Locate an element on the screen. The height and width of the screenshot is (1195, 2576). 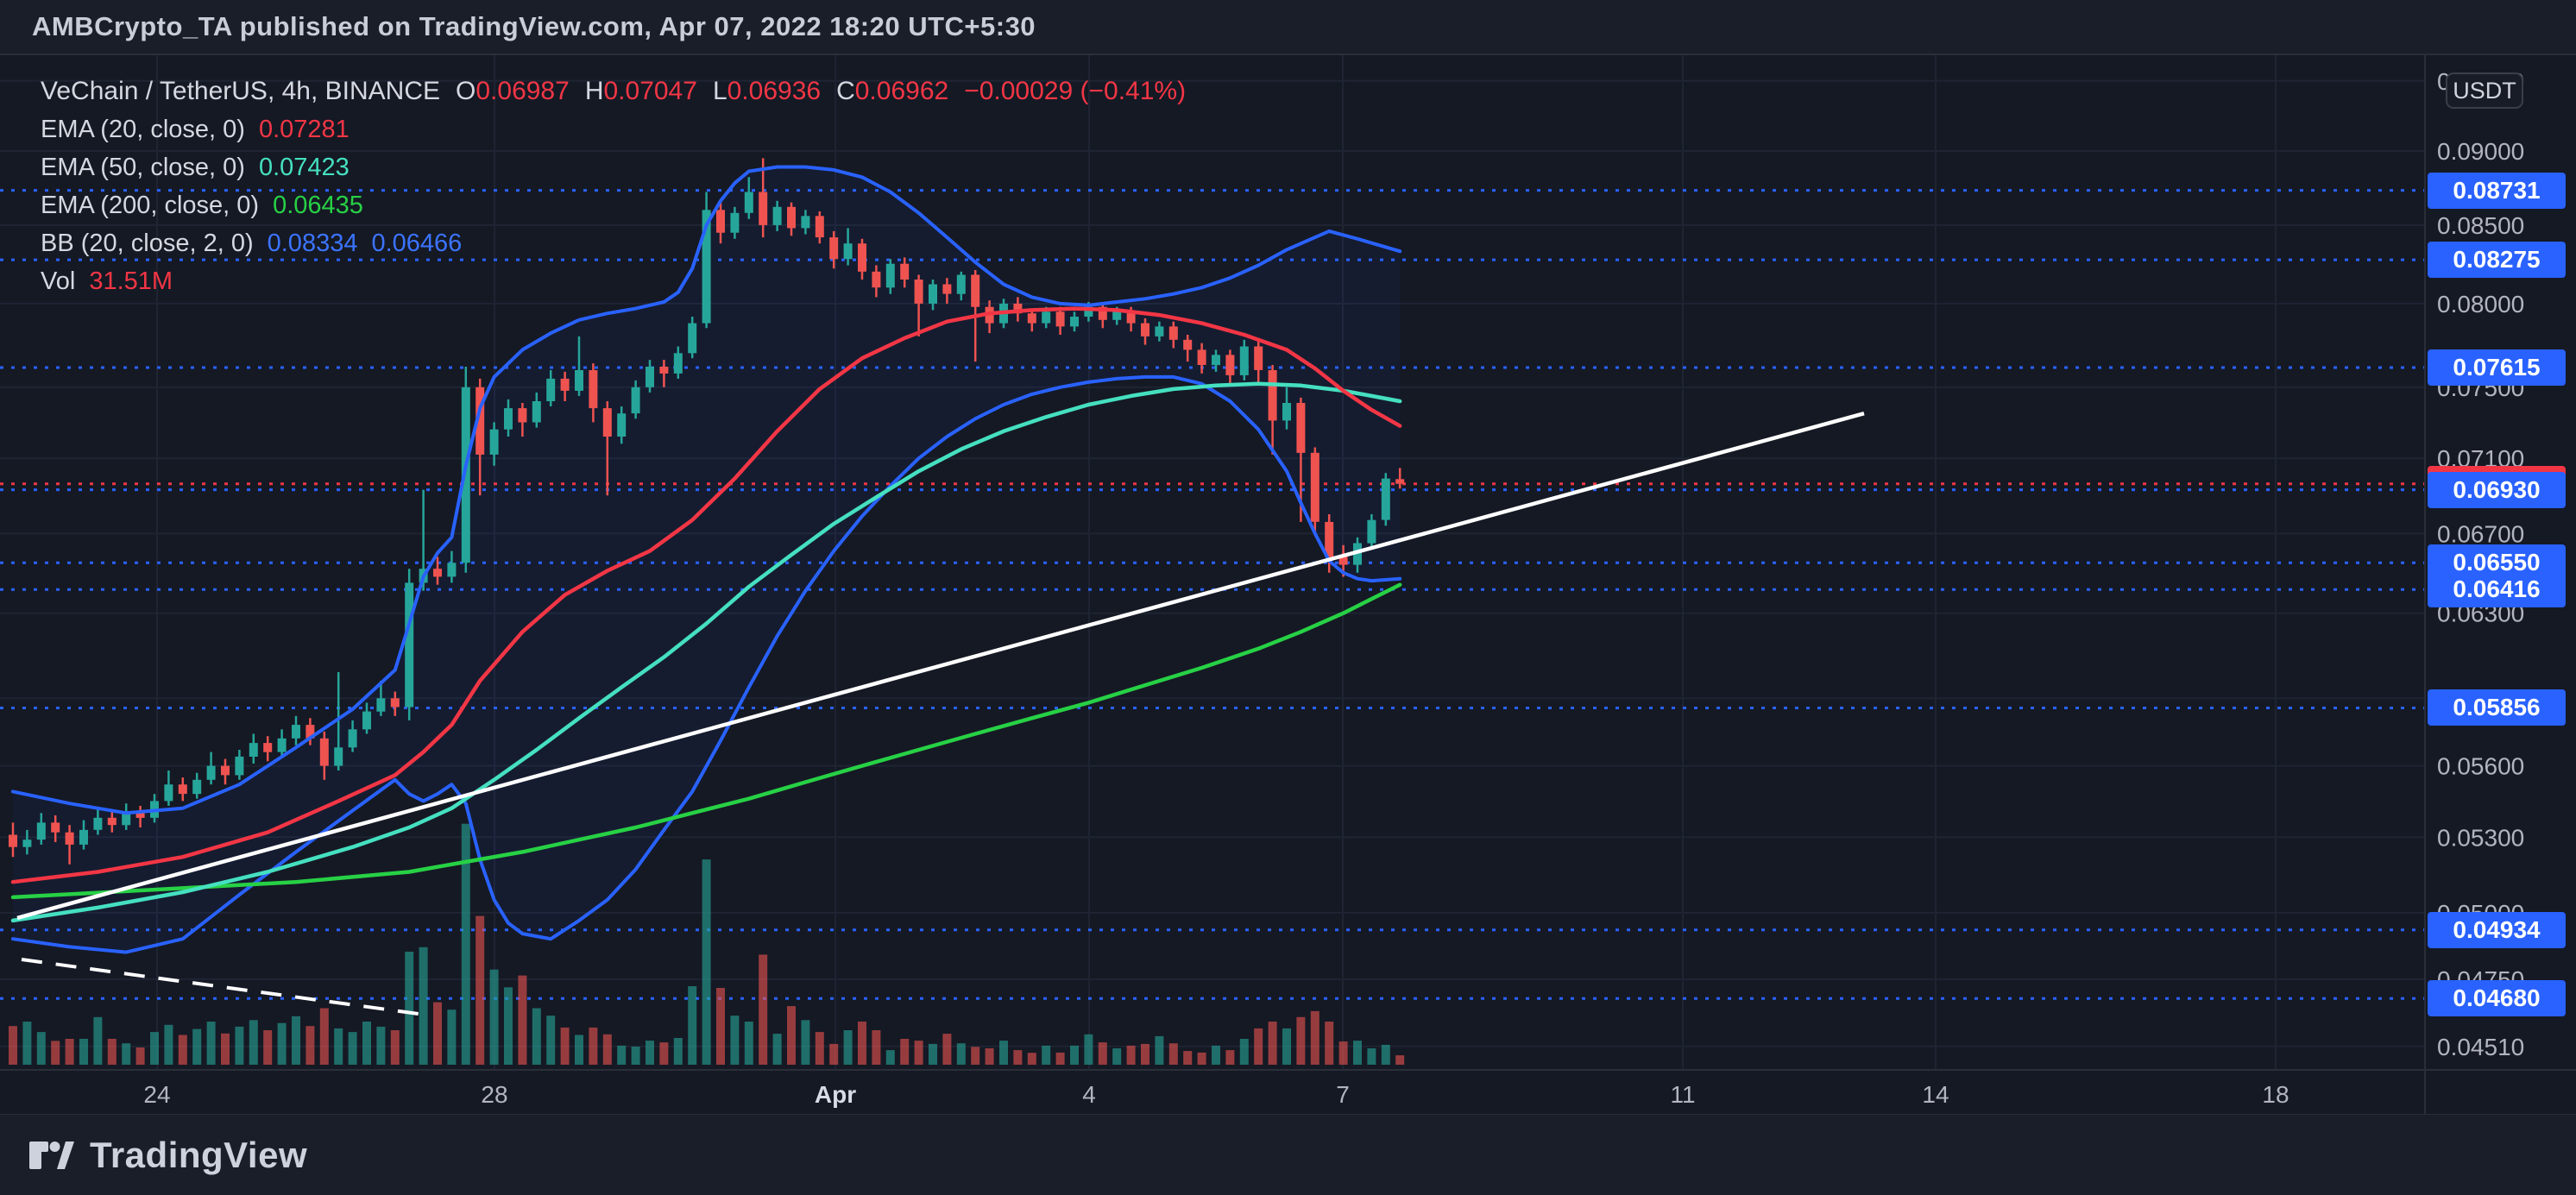
indicator-row-volume: Vol 31.51M is located at coordinates (613, 281).